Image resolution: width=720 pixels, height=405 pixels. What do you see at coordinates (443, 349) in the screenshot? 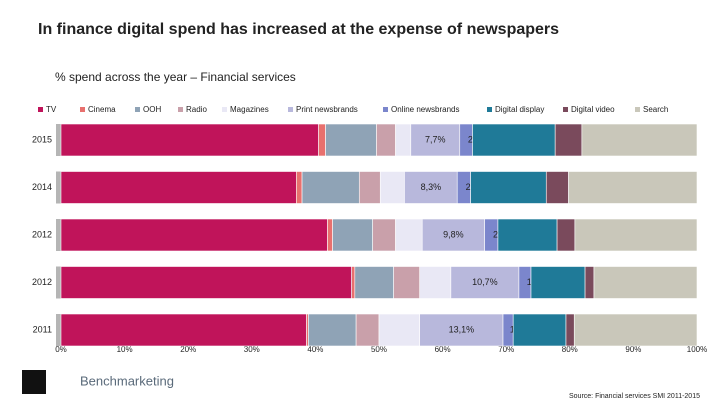
I see `x-tick-label: 60%` at bounding box center [443, 349].